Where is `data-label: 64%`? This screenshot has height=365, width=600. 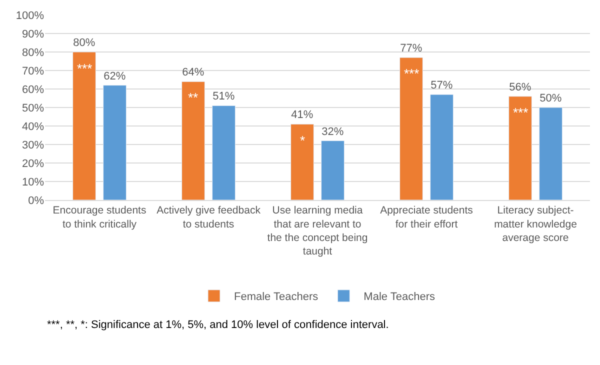 data-label: 64% is located at coordinates (193, 72).